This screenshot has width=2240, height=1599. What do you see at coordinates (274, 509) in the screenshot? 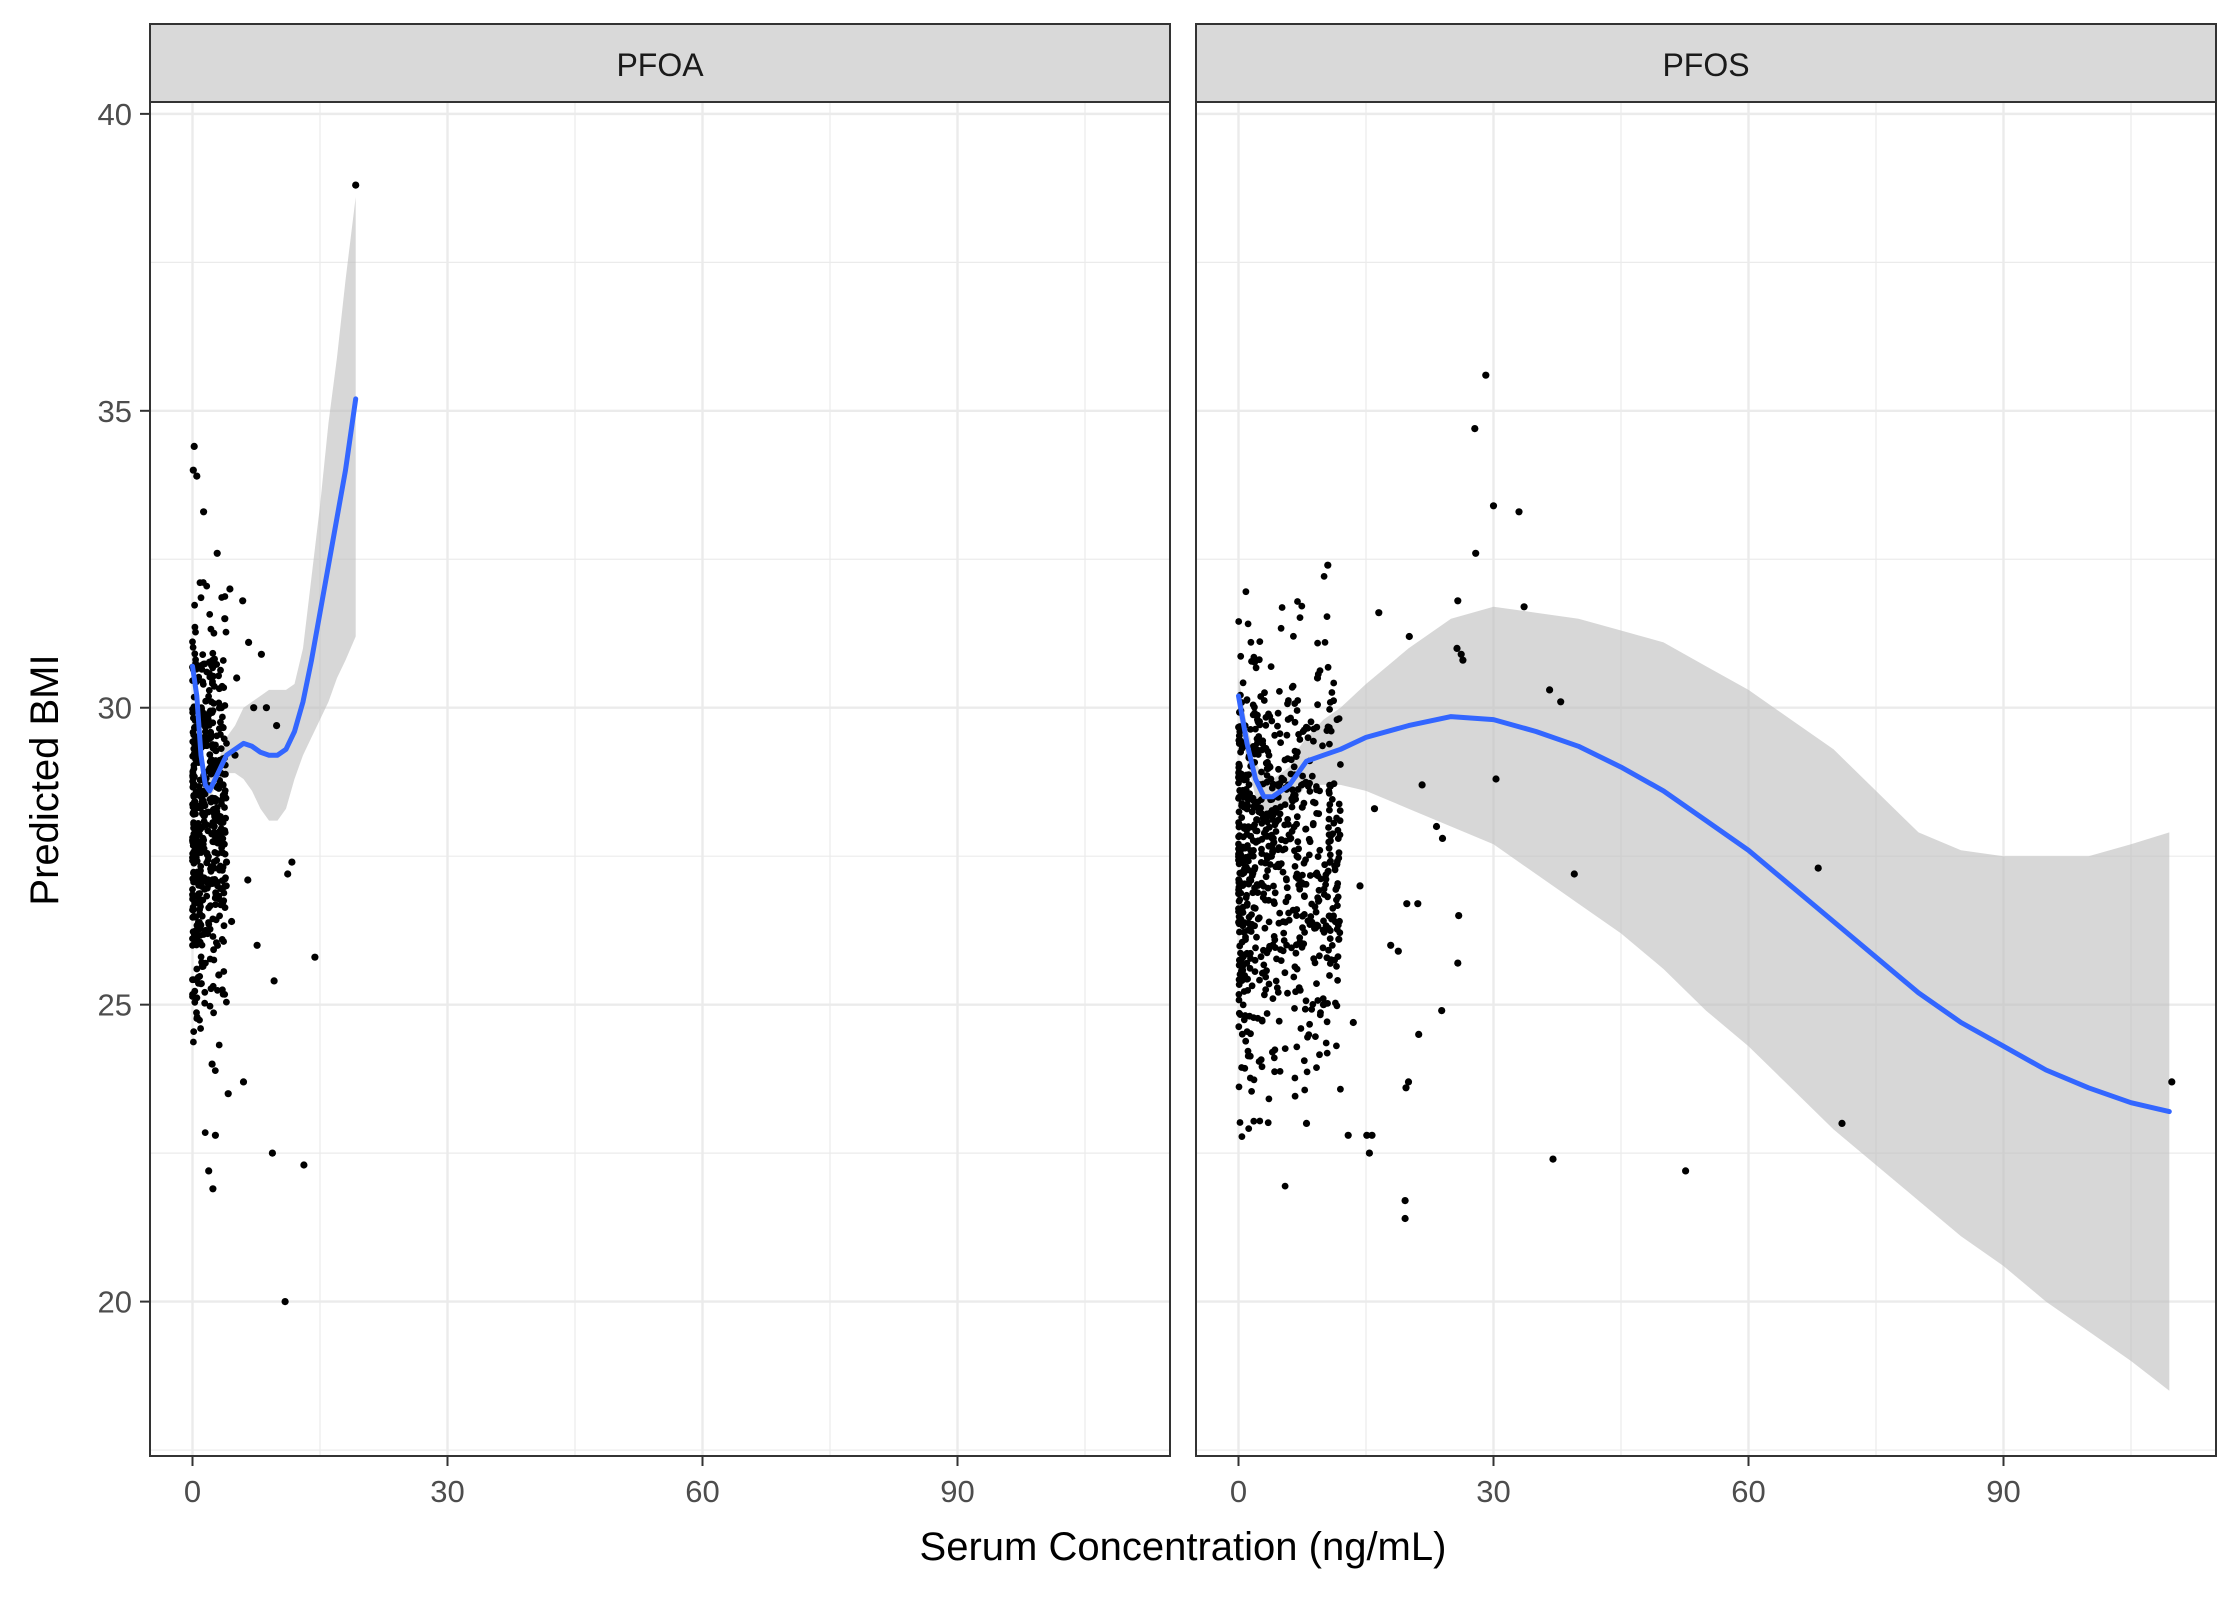
I see `confidence-ribbon-pfoa` at bounding box center [274, 509].